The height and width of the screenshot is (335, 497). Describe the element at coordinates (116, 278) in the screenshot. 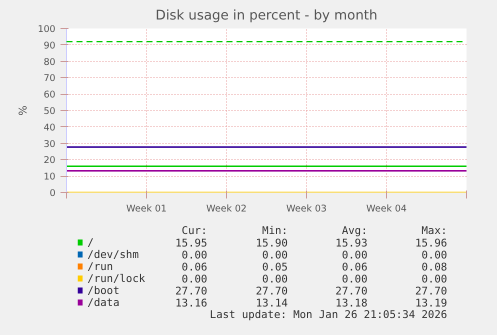

I see `legend-label: /run/lock` at that location.